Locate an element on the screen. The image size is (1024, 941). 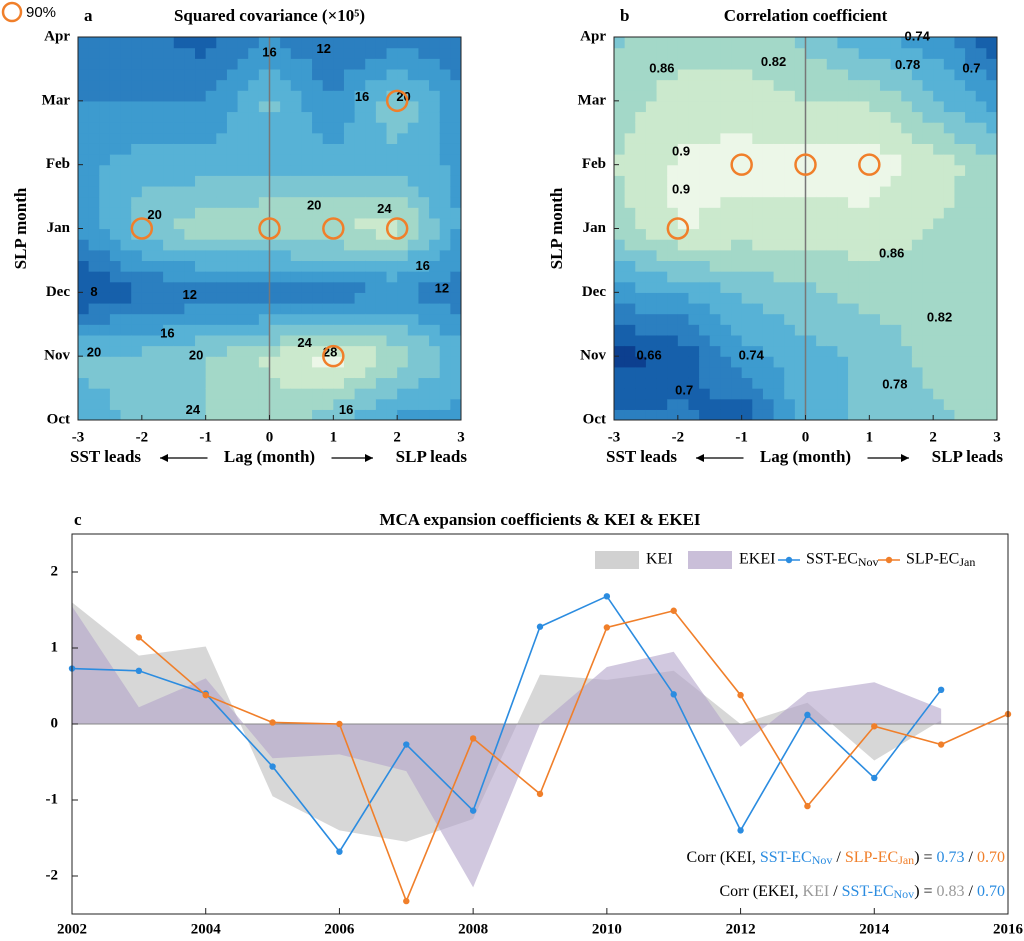
y-tick-label: -1 is located at coordinates (52, 799).